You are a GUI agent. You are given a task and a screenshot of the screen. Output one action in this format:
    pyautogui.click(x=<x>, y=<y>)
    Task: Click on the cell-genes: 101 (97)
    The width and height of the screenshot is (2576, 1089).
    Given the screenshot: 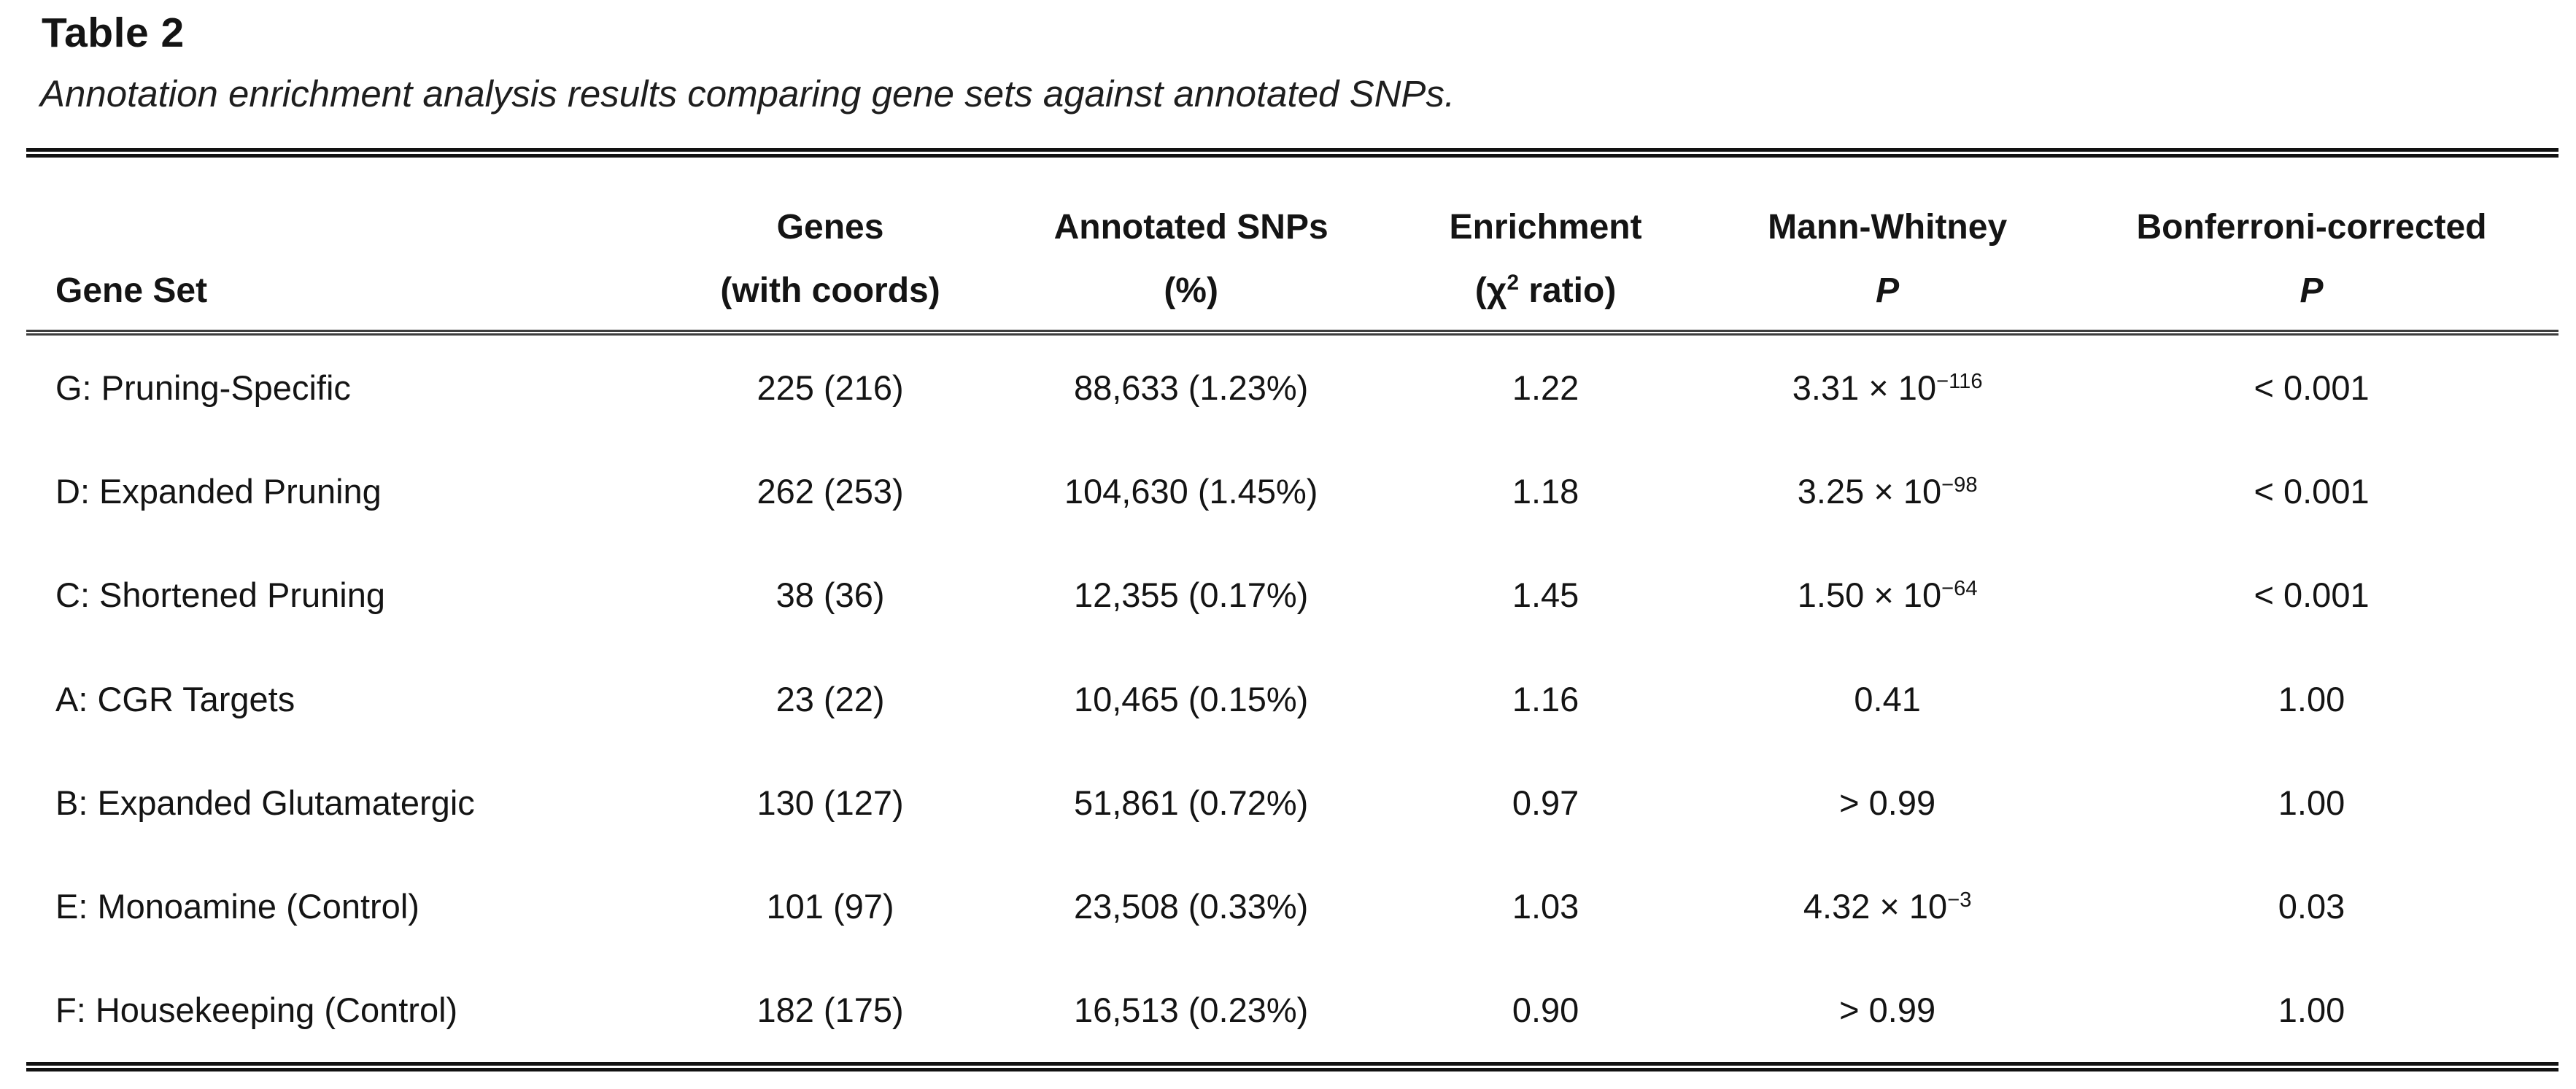 What is the action you would take?
    pyautogui.click(x=830, y=906)
    